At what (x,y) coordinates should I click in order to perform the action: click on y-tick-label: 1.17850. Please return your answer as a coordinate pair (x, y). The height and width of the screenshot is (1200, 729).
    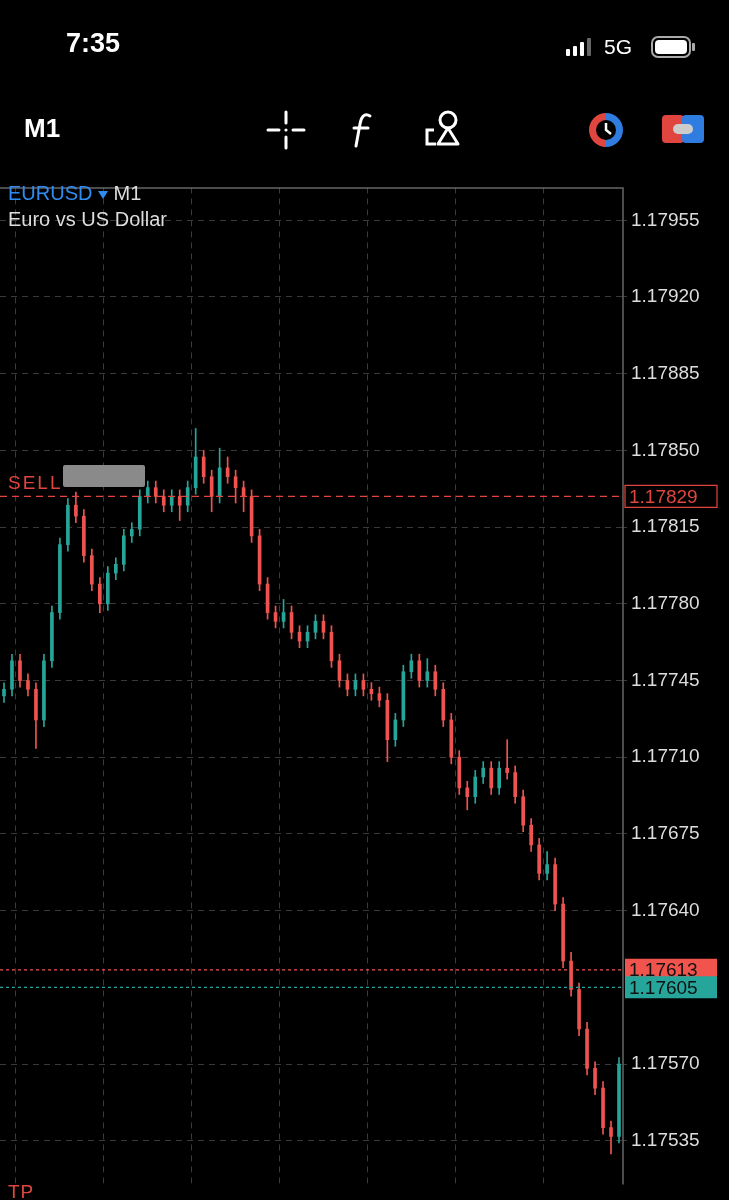
    Looking at the image, I should click on (665, 449).